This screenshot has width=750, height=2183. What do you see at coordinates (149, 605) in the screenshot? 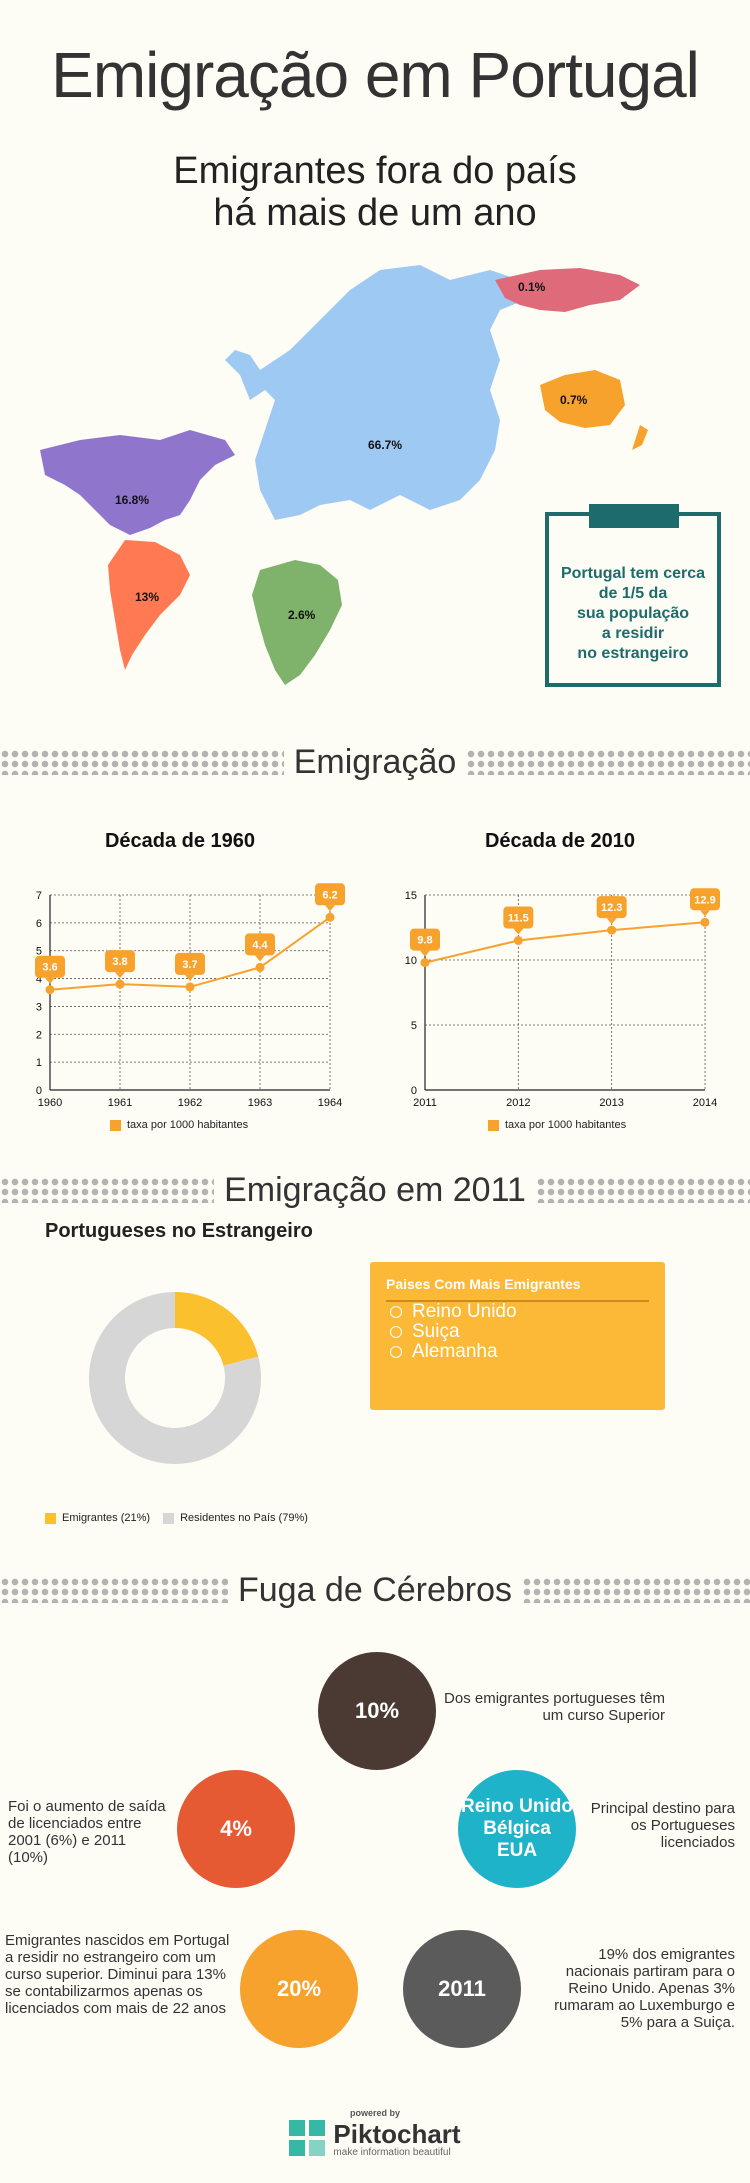
I see `region-south-america` at bounding box center [149, 605].